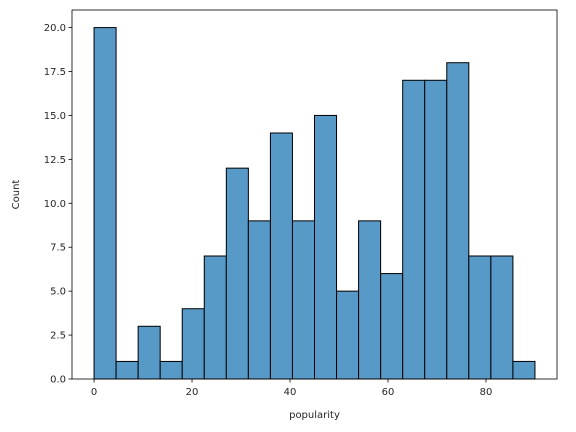 This screenshot has height=432, width=576. What do you see at coordinates (58, 380) in the screenshot?
I see `y-tick-label: 0.0` at bounding box center [58, 380].